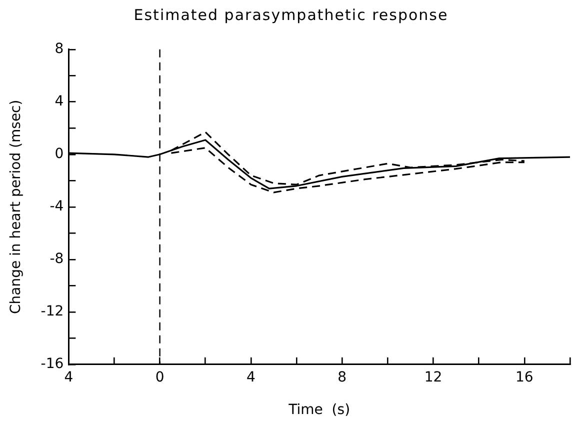 This screenshot has height=429, width=582. I want to click on x-tick-label: 0, so click(159, 377).